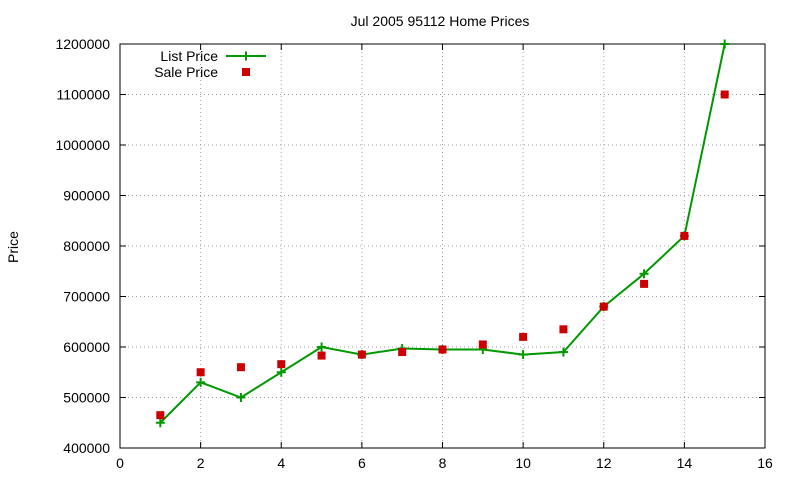 The width and height of the screenshot is (800, 480). What do you see at coordinates (523, 463) in the screenshot?
I see `x-tick-label: 10` at bounding box center [523, 463].